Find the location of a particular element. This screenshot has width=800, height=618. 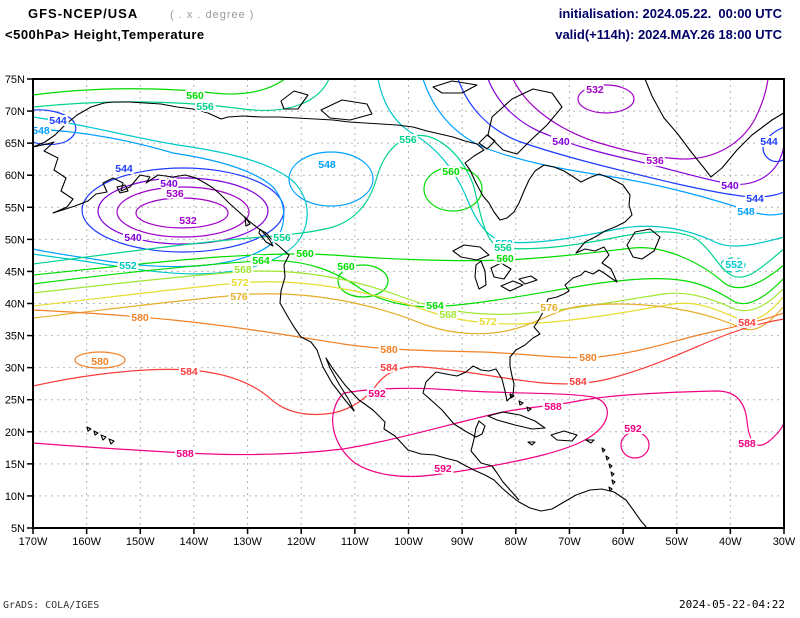

lat-tick-label: 65N is located at coordinates (15, 144).